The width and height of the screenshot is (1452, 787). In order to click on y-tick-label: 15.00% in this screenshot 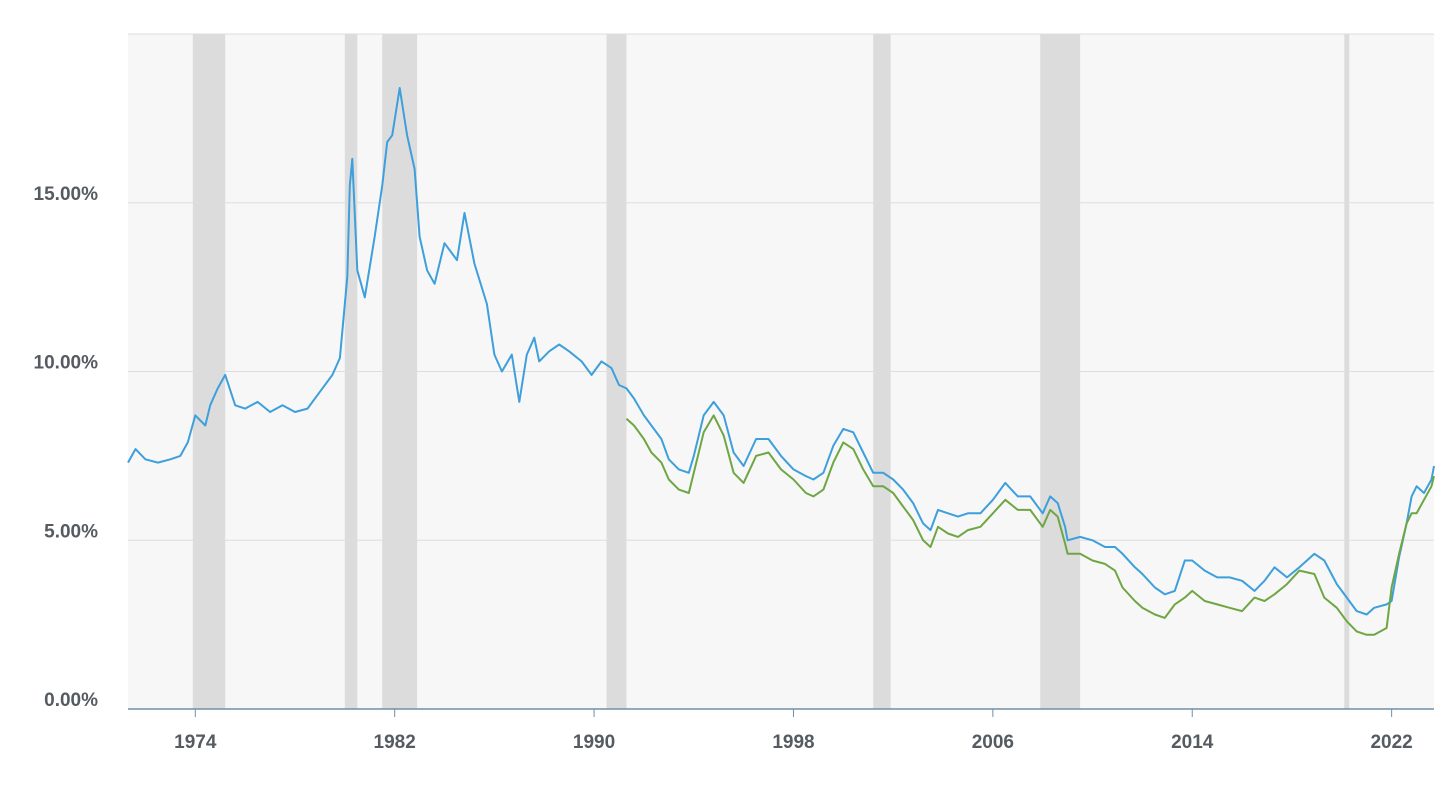, I will do `click(66, 194)`.